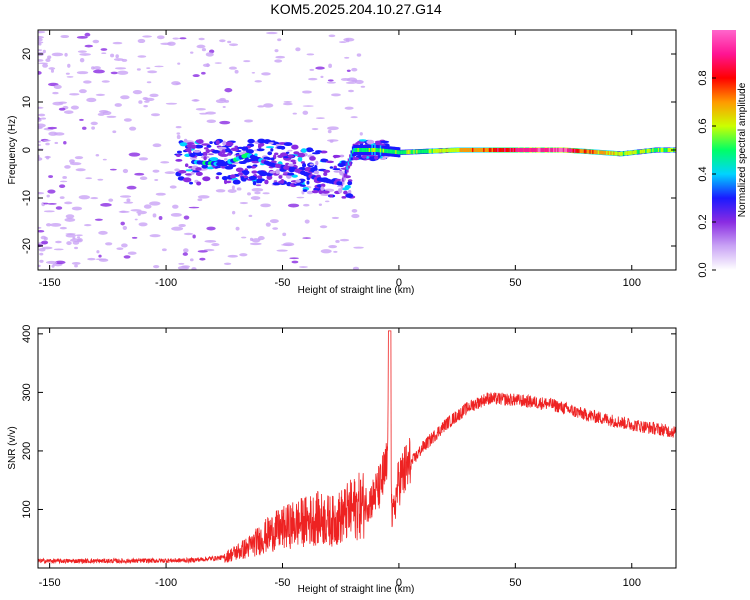 The height and width of the screenshot is (600, 750). What do you see at coordinates (339, 183) in the screenshot?
I see `ridge-spot` at bounding box center [339, 183].